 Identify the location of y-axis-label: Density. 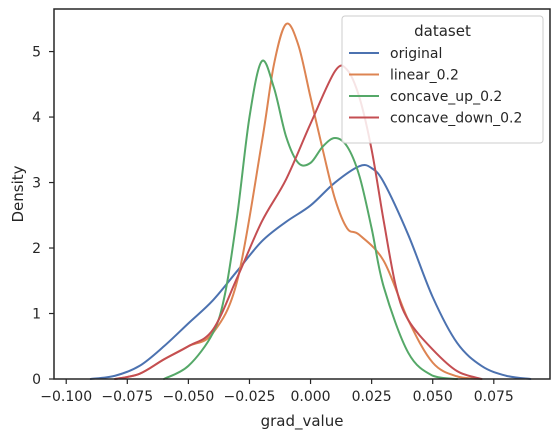
(18, 193).